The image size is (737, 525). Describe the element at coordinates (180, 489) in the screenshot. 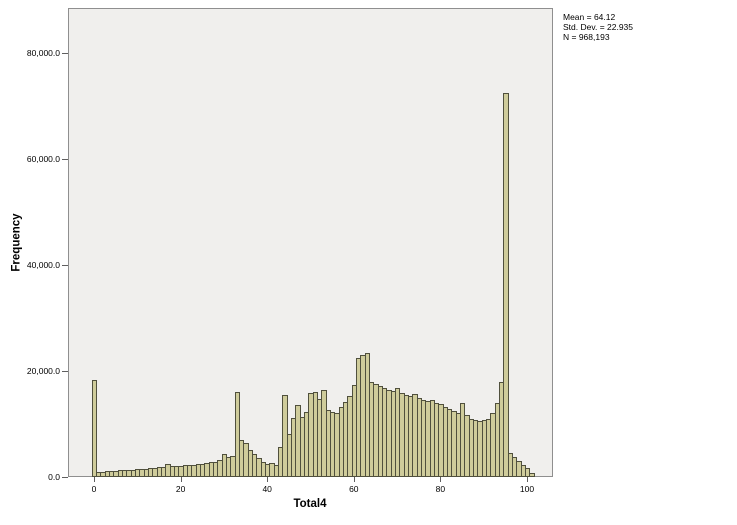

I see `x-tick-label: 20` at that location.